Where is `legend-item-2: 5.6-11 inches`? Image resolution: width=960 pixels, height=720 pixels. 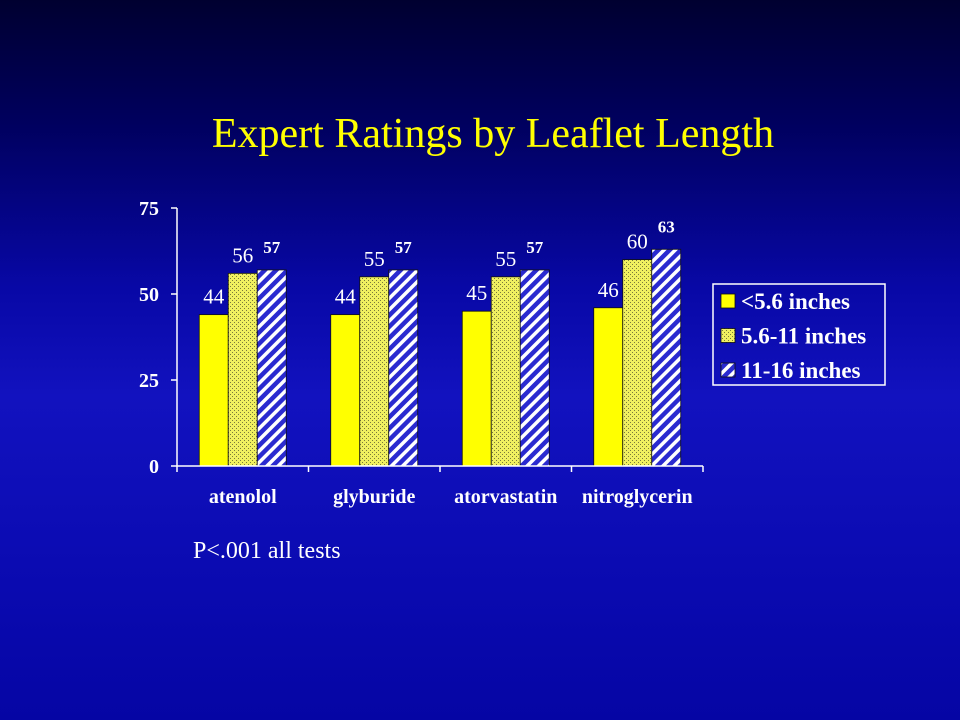
legend-item-2: 5.6-11 inches is located at coordinates (793, 336).